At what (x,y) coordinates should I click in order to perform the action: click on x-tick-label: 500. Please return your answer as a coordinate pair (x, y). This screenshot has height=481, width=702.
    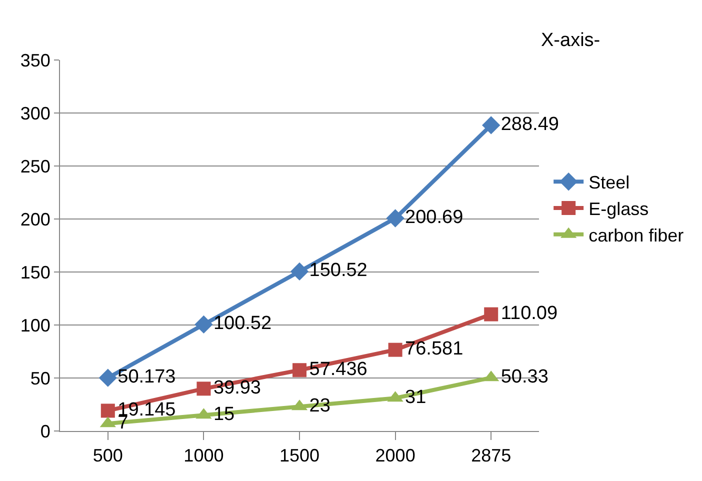
    Looking at the image, I should click on (107, 456).